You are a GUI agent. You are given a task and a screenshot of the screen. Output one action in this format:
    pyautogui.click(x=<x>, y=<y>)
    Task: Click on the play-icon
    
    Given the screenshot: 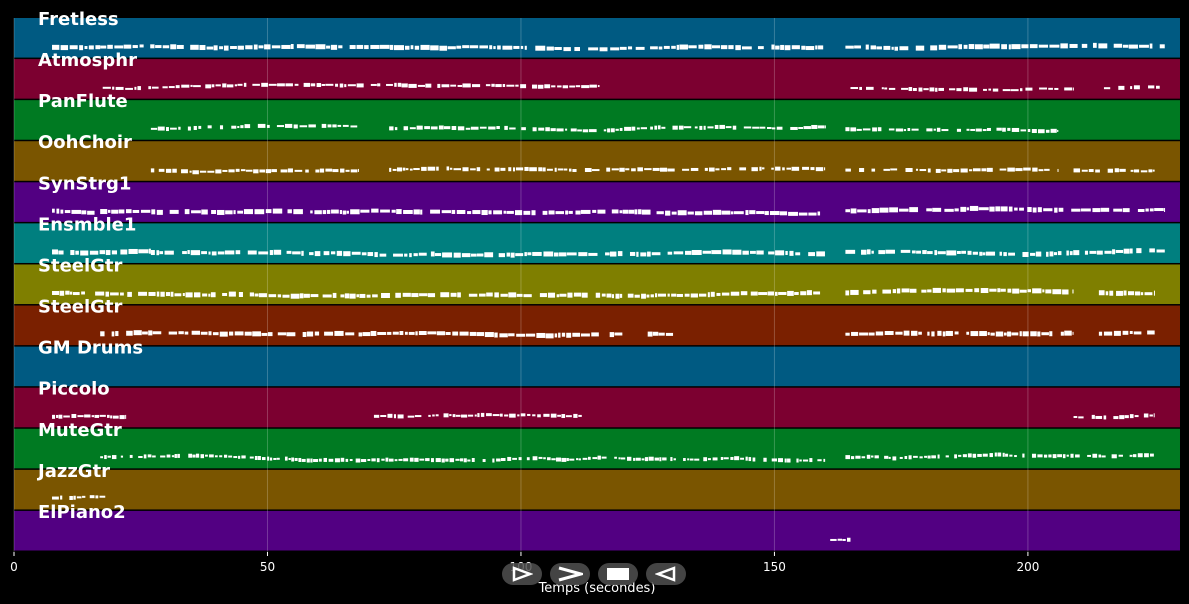 What is the action you would take?
    pyautogui.click(x=522, y=574)
    